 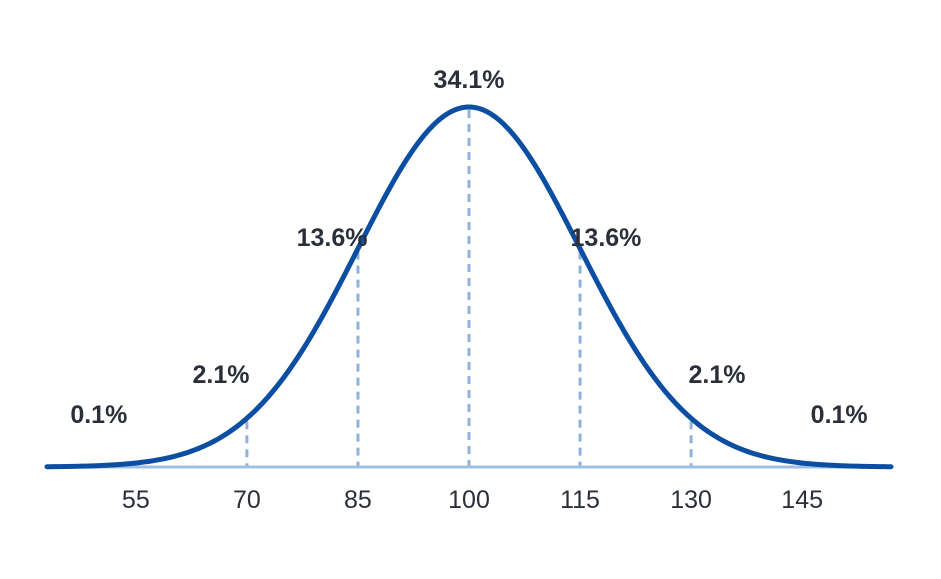 I want to click on x-tick-label: 55, so click(x=136, y=500).